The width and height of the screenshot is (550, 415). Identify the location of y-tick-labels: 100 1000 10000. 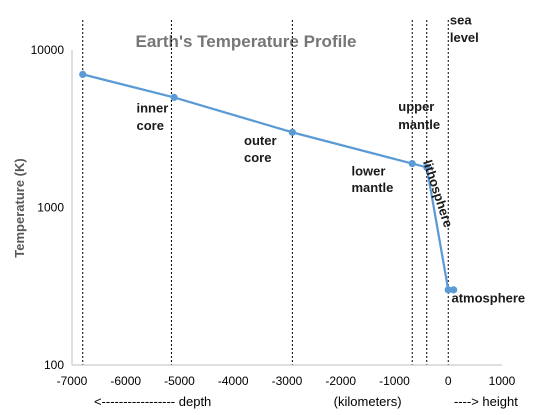
(48, 207).